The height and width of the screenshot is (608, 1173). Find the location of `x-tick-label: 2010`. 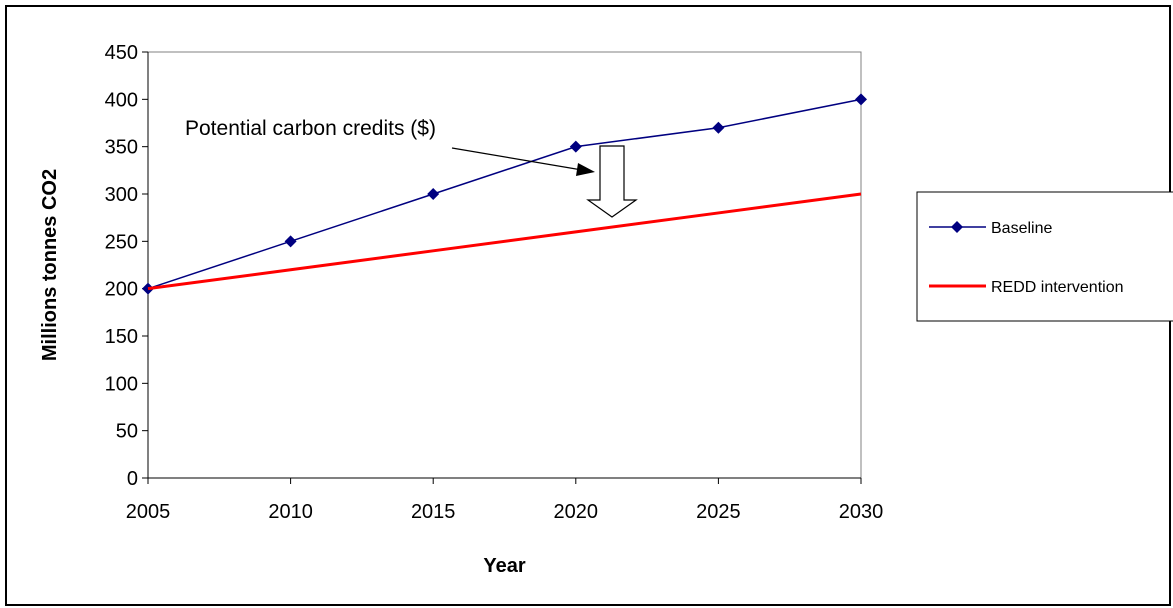

x-tick-label: 2010 is located at coordinates (290, 512).